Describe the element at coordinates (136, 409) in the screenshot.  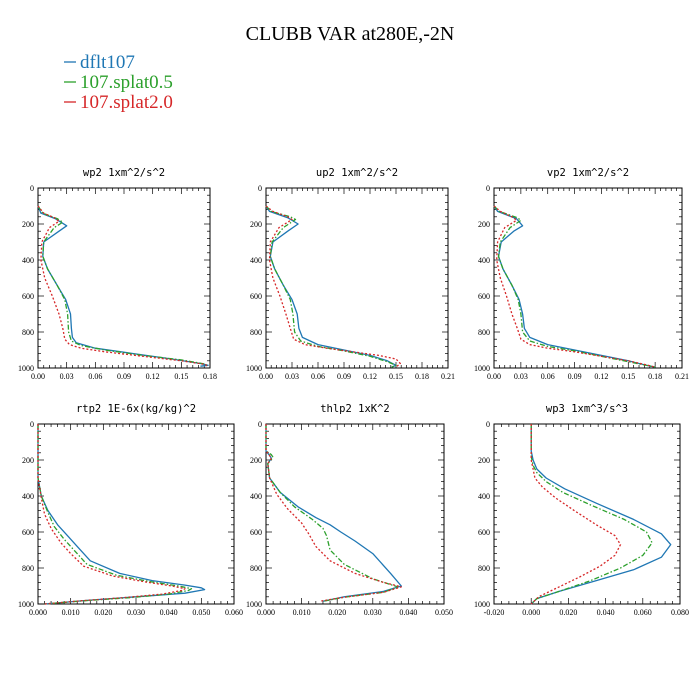
I see `panel-title: rtp2 1E-6x(kg/kg)^2` at that location.